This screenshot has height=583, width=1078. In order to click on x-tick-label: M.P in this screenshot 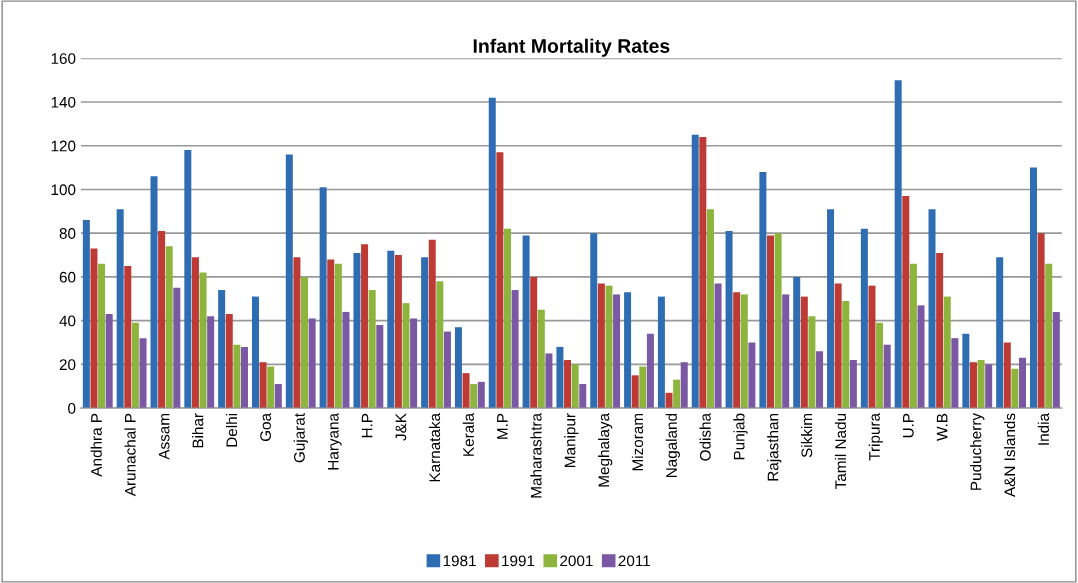, I will do `click(502, 426)`.